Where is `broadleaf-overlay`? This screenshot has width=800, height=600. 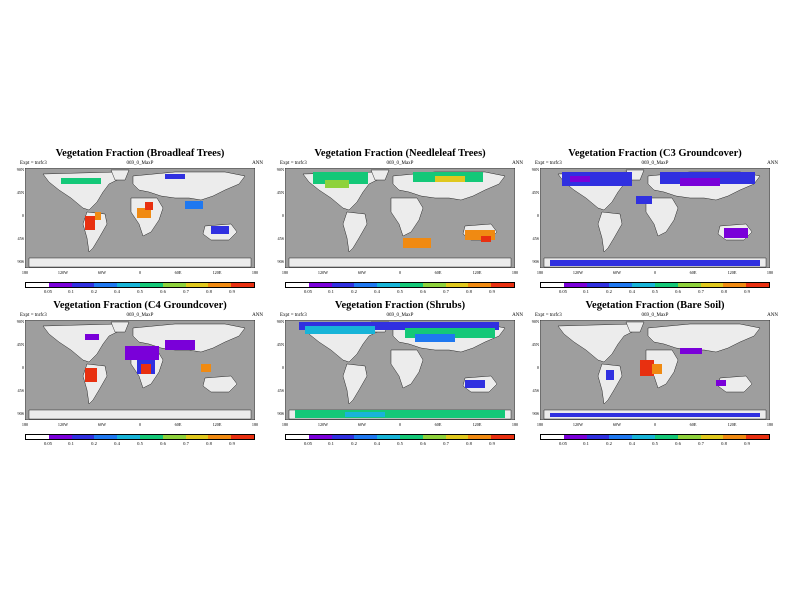
broadleaf-overlay is located at coordinates (145, 204).